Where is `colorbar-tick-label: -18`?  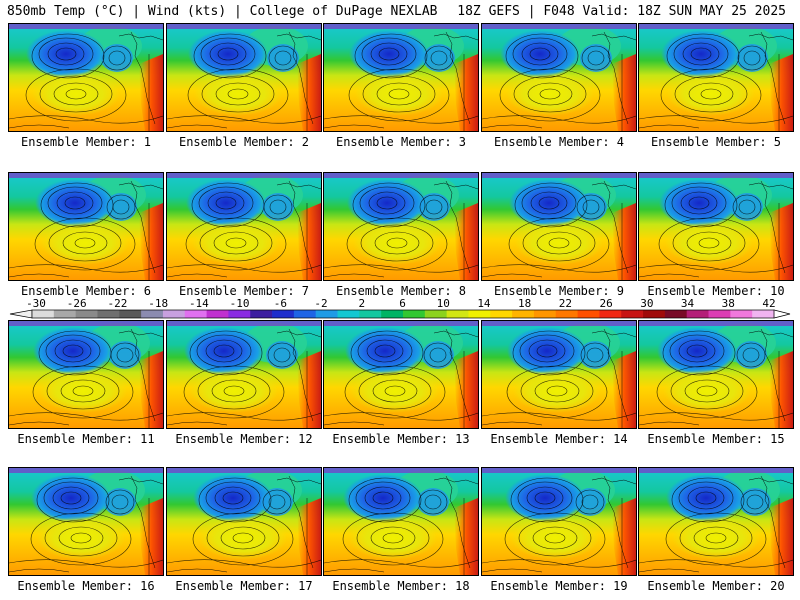
colorbar-tick-label: -18 is located at coordinates (158, 304).